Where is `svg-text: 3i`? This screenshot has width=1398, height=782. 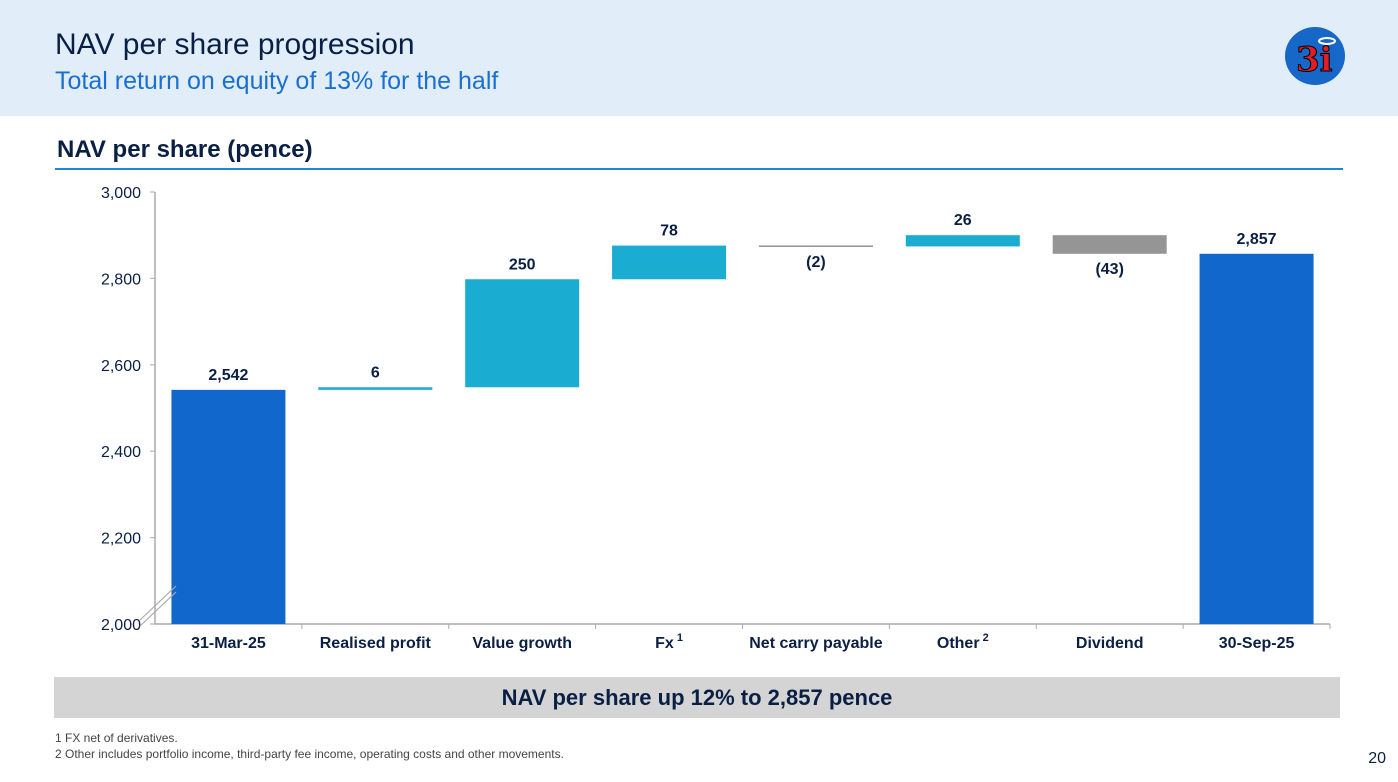 svg-text: 3i is located at coordinates (1314, 60).